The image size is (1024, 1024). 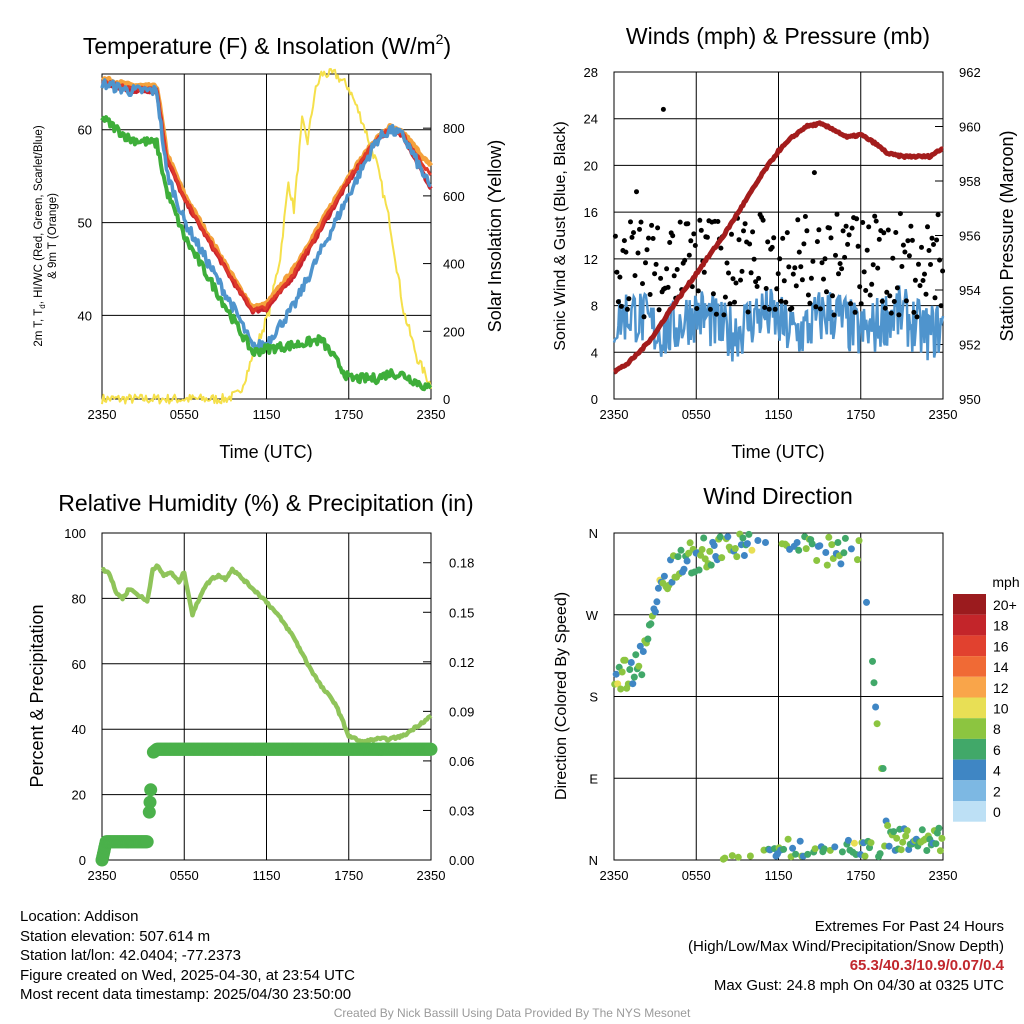 What do you see at coordinates (461, 810) in the screenshot?
I see `precip-y-tick-label: 0.03` at bounding box center [461, 810].